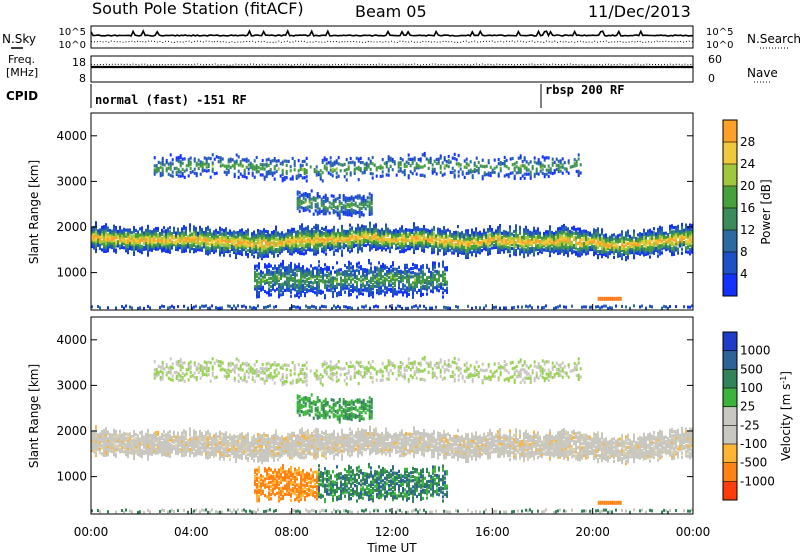 The width and height of the screenshot is (800, 554). Describe the element at coordinates (22, 96) in the screenshot. I see `cpid-label: CPID` at that location.